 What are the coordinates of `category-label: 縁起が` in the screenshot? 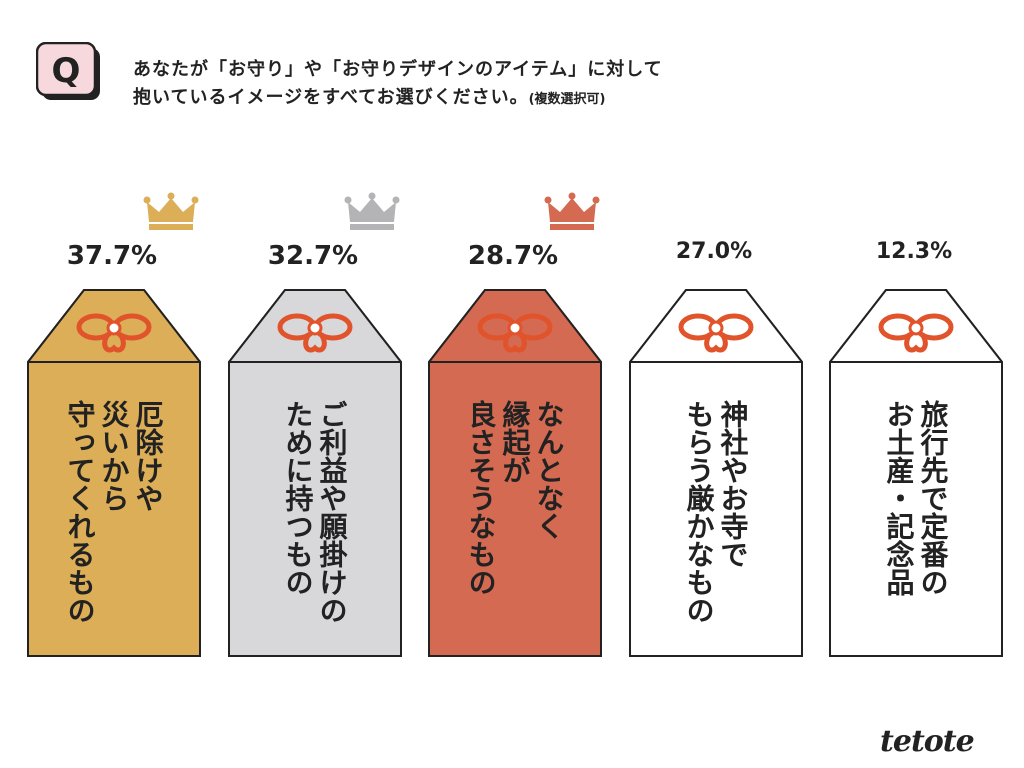 It's located at (515, 442).